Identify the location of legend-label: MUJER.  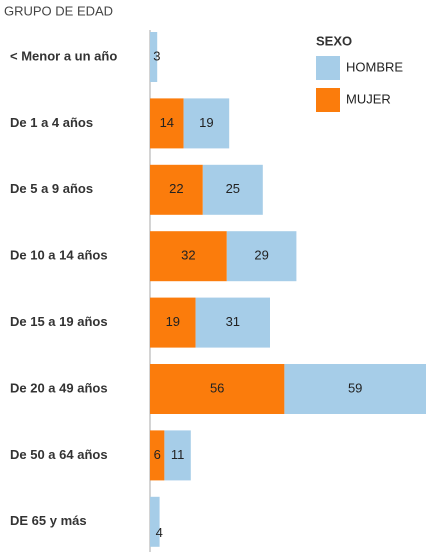
(368, 98).